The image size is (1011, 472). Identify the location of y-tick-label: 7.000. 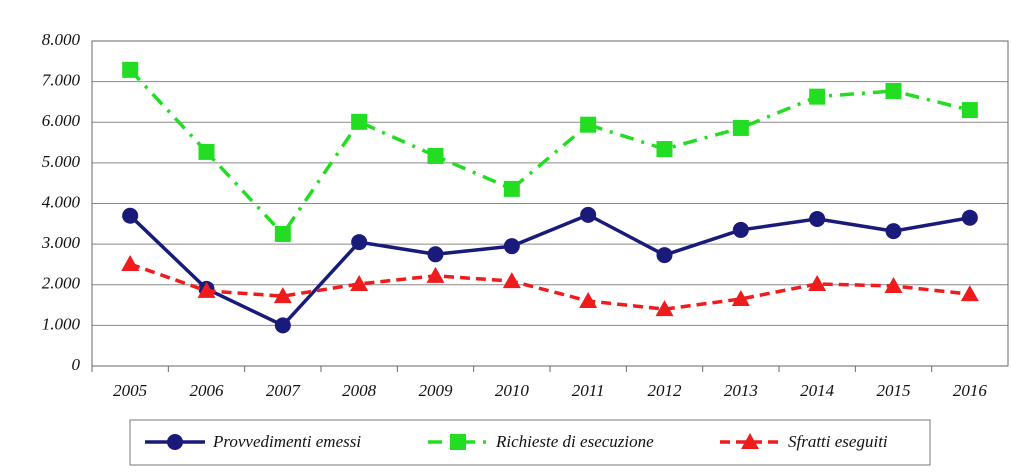
(61, 80).